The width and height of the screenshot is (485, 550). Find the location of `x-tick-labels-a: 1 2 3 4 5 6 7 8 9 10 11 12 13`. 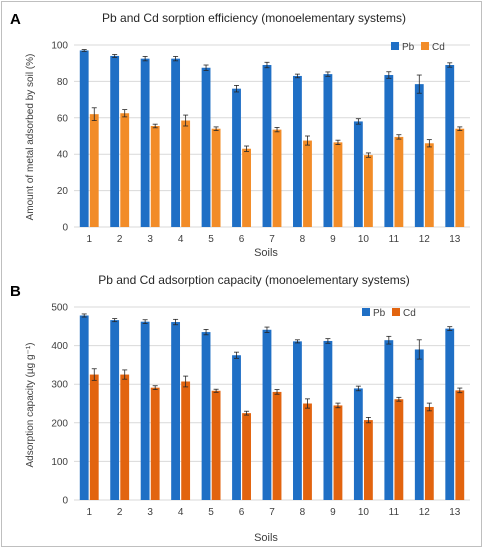

x-tick-labels-a: 1 2 3 4 5 6 7 8 9 10 11 12 13 is located at coordinates (273, 239).